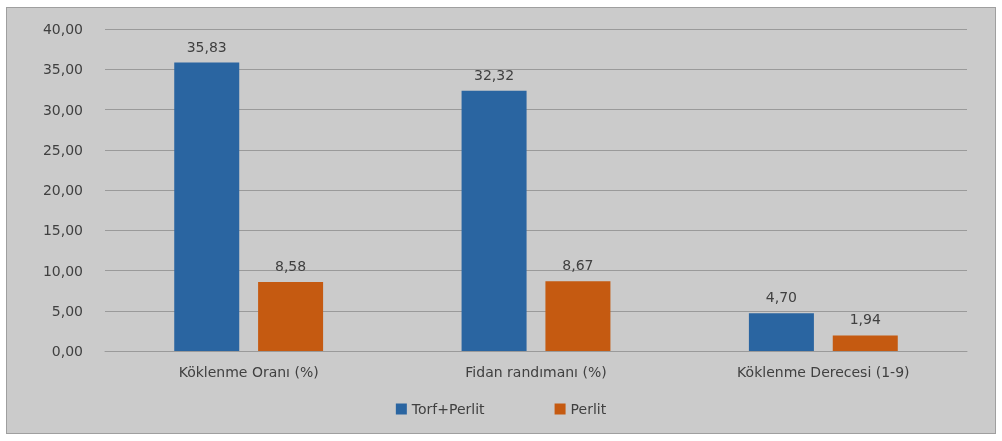  What do you see at coordinates (781, 297) in the screenshot?
I see `data-label: 4,70` at bounding box center [781, 297].